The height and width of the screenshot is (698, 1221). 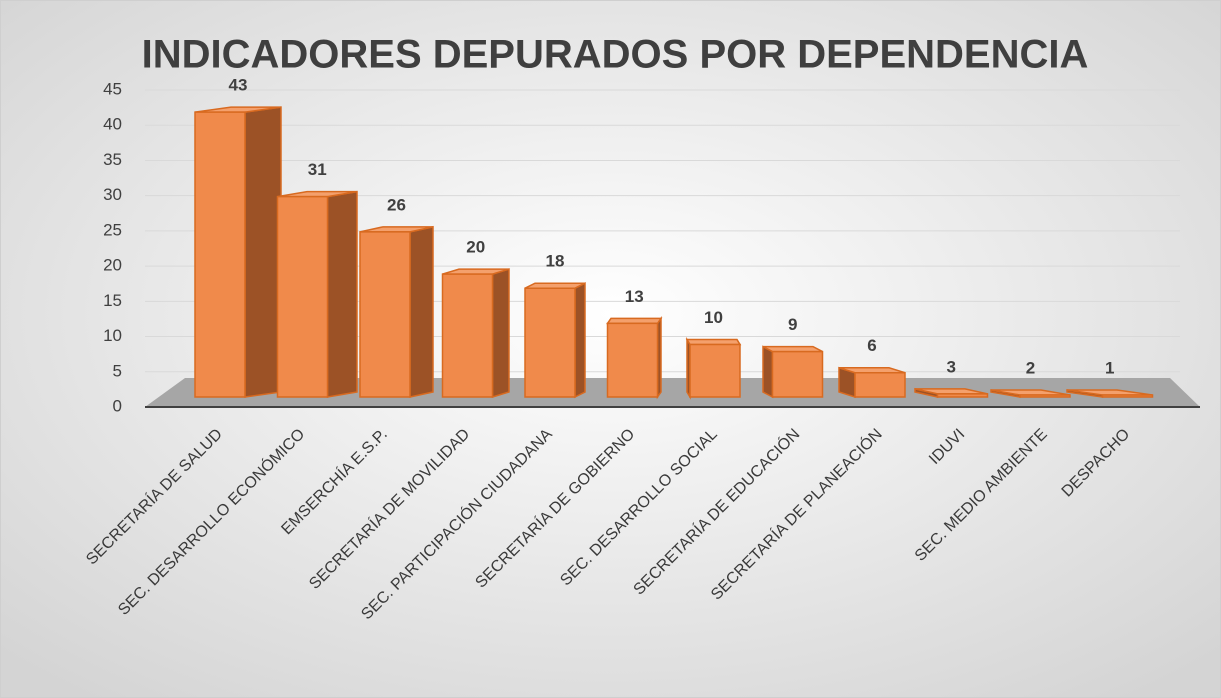 I want to click on value-label: 31, so click(x=317, y=169).